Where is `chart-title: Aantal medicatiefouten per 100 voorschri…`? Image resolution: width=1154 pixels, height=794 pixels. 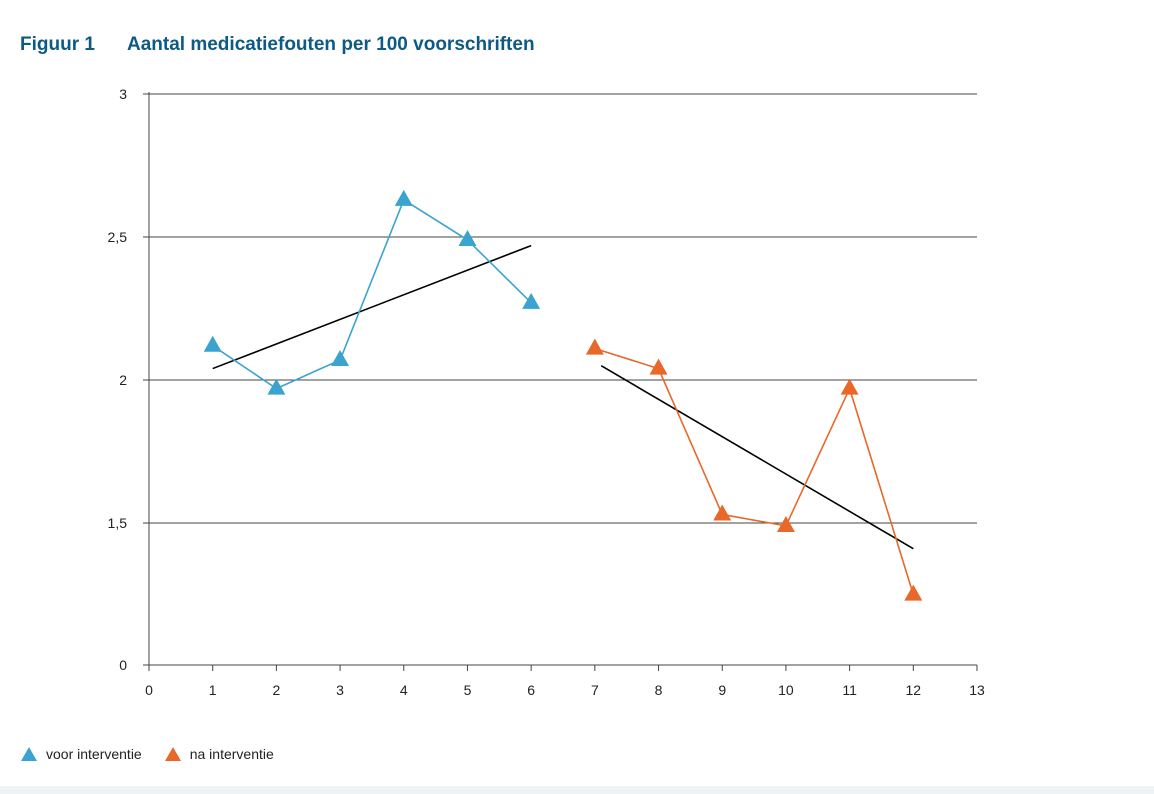 chart-title: Aantal medicatiefouten per 100 voorschri… is located at coordinates (331, 44).